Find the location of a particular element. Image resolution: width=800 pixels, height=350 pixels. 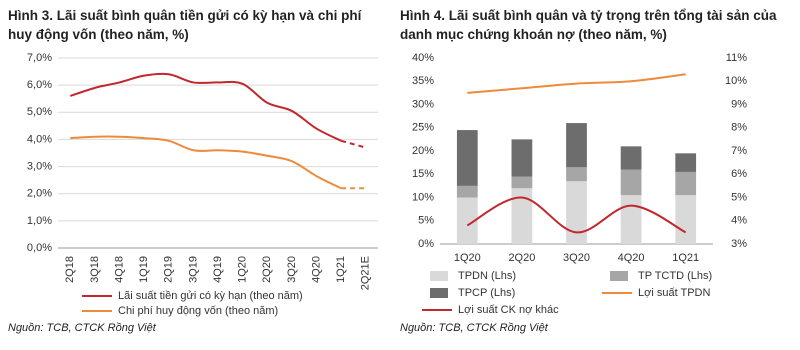

y2-tick-label: 9% is located at coordinates (739, 104).